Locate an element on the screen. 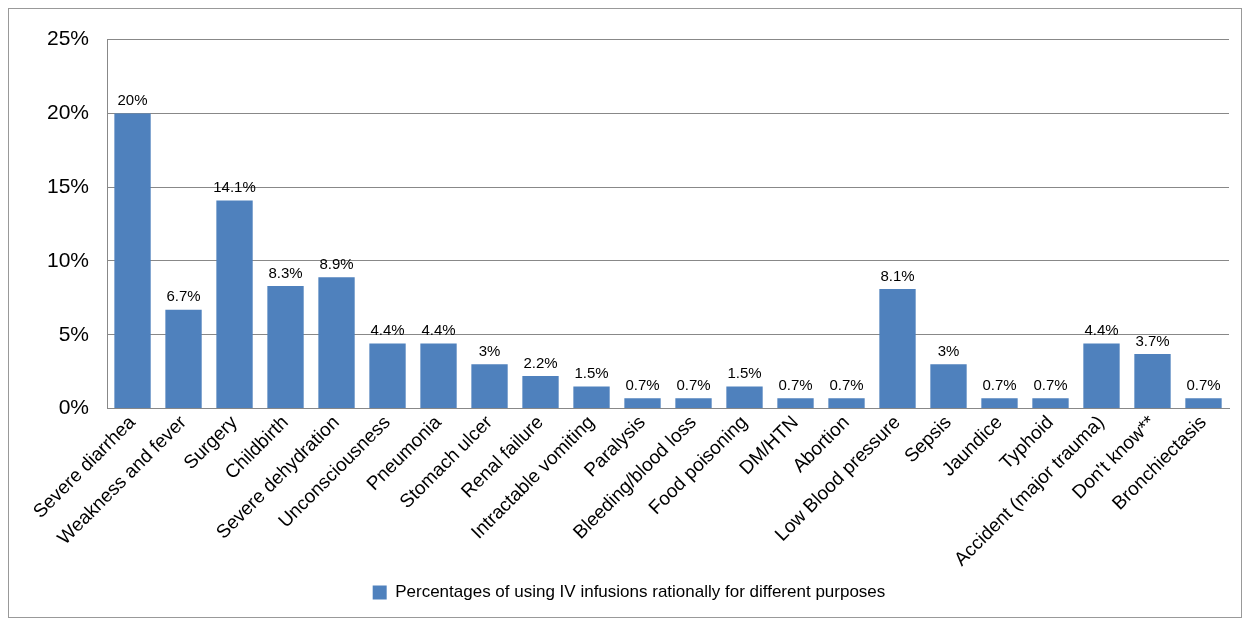 Image resolution: width=1252 pixels, height=628 pixels. y-tick-label: 0% is located at coordinates (74, 407).